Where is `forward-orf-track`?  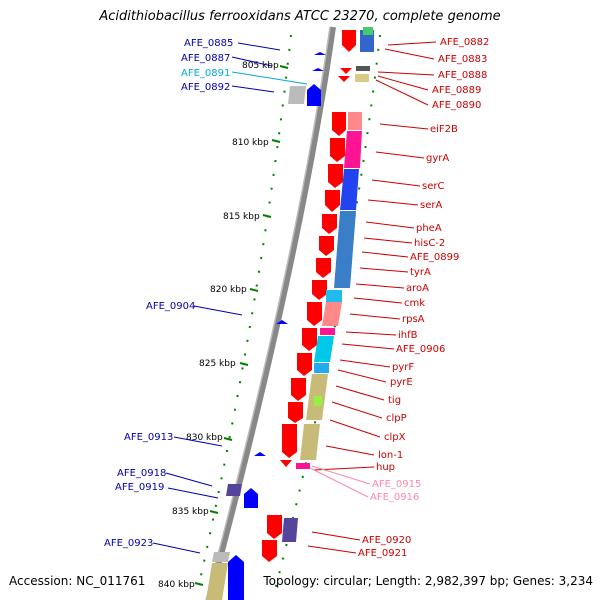
forward-orf-track is located at coordinates (309, 296).